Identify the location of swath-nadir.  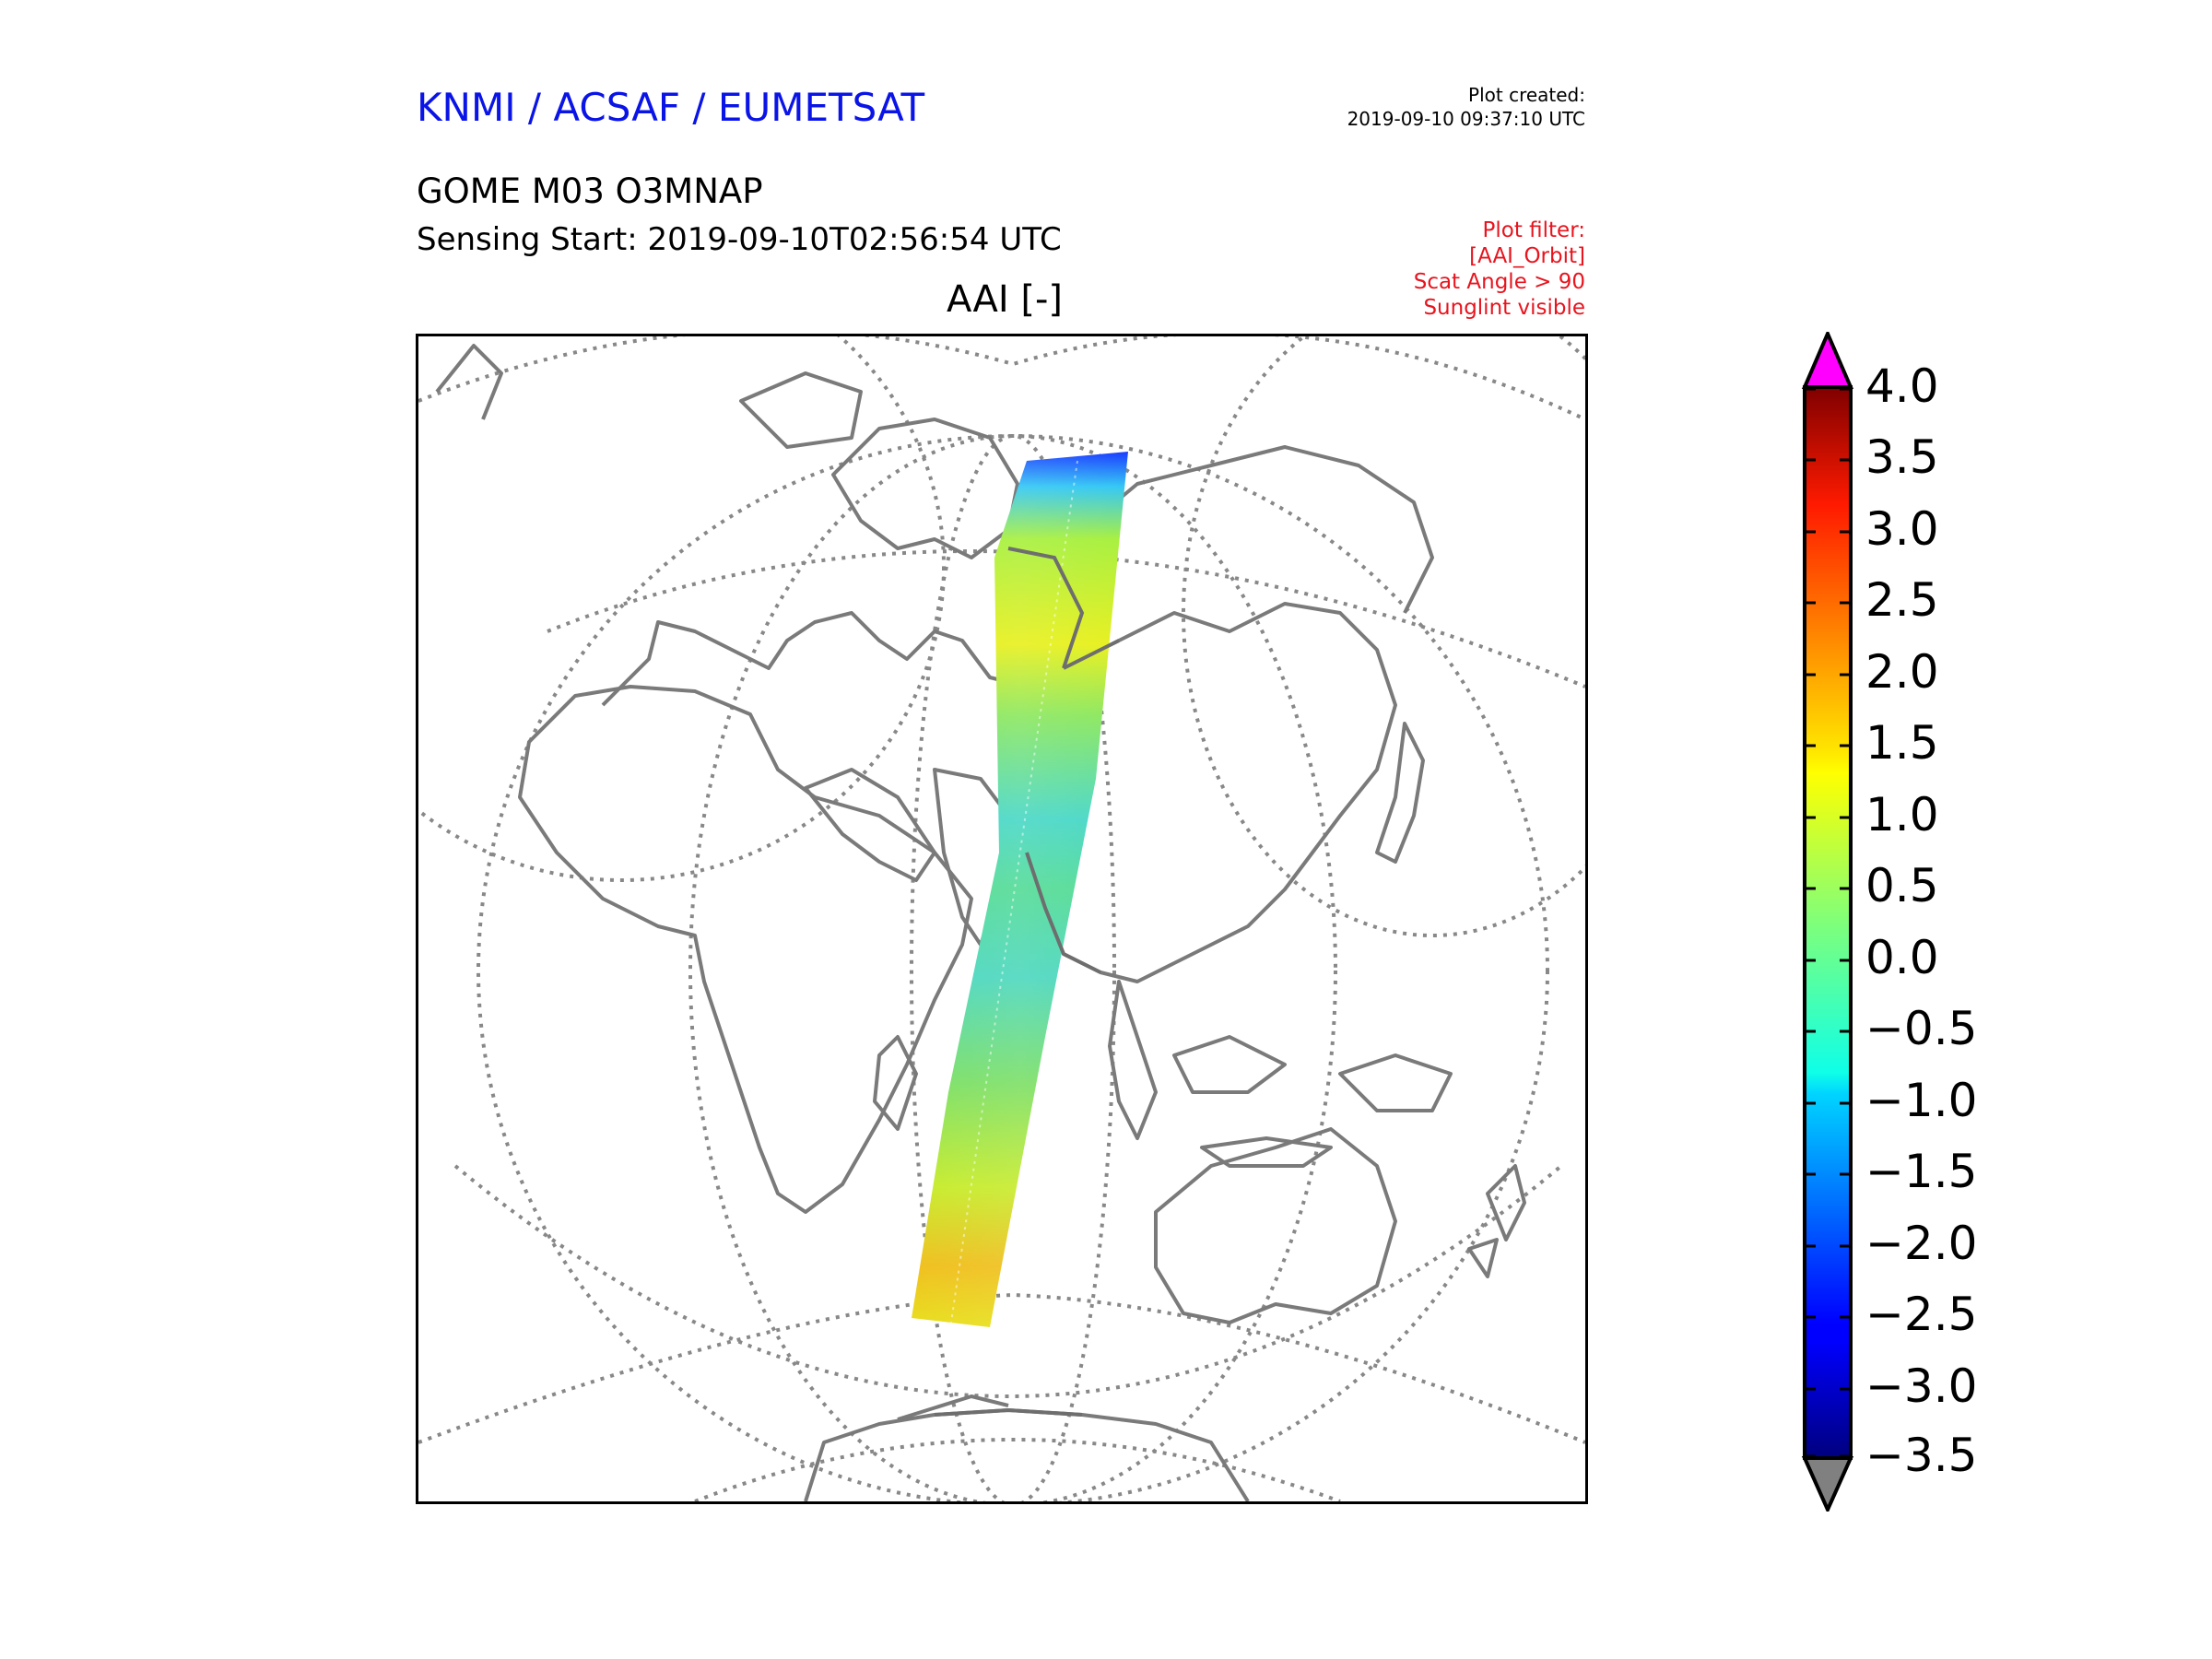
(1014, 892).